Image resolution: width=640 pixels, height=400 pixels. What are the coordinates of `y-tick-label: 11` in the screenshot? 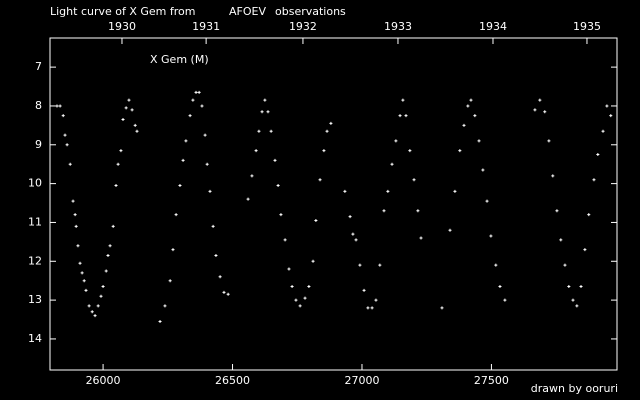 It's located at (35, 221).